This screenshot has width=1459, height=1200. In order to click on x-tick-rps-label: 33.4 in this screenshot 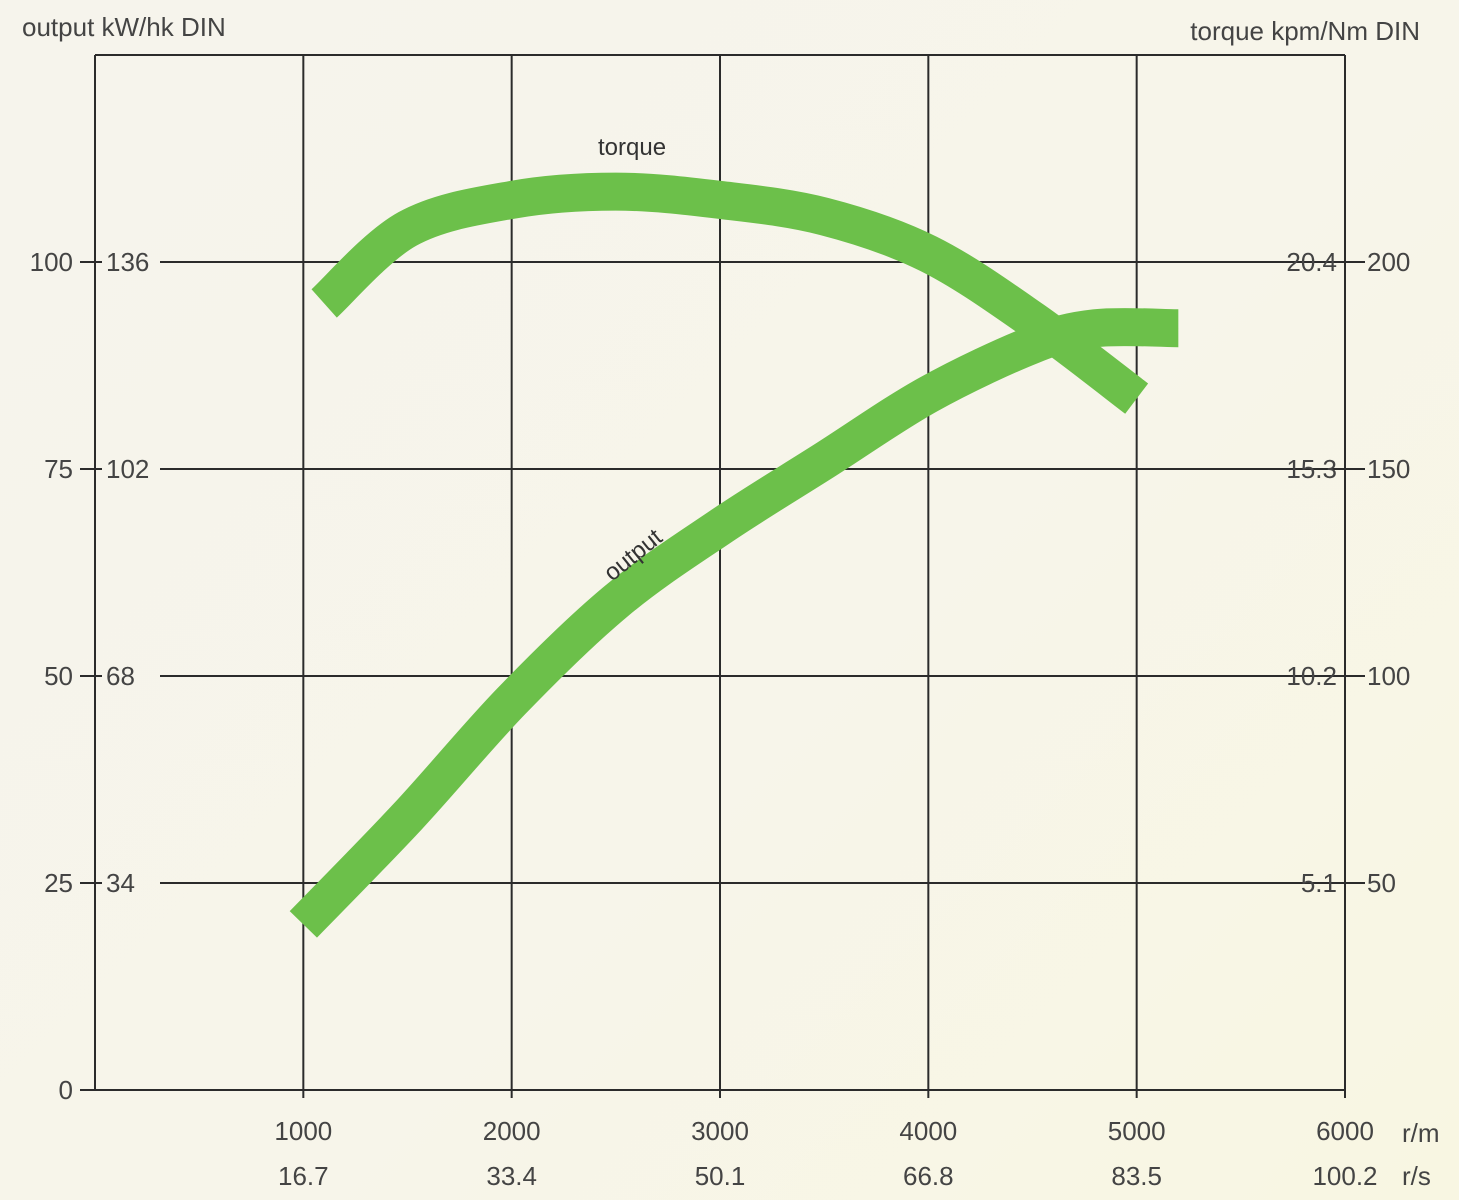, I will do `click(511, 1176)`.